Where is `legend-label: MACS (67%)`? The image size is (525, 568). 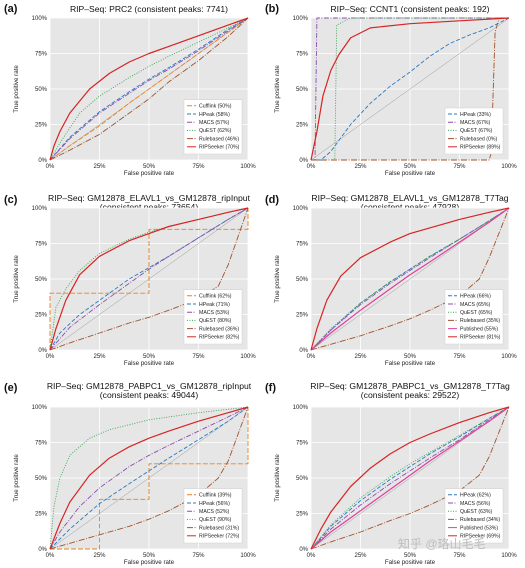
legend-label: MACS (67%) is located at coordinates (475, 123).